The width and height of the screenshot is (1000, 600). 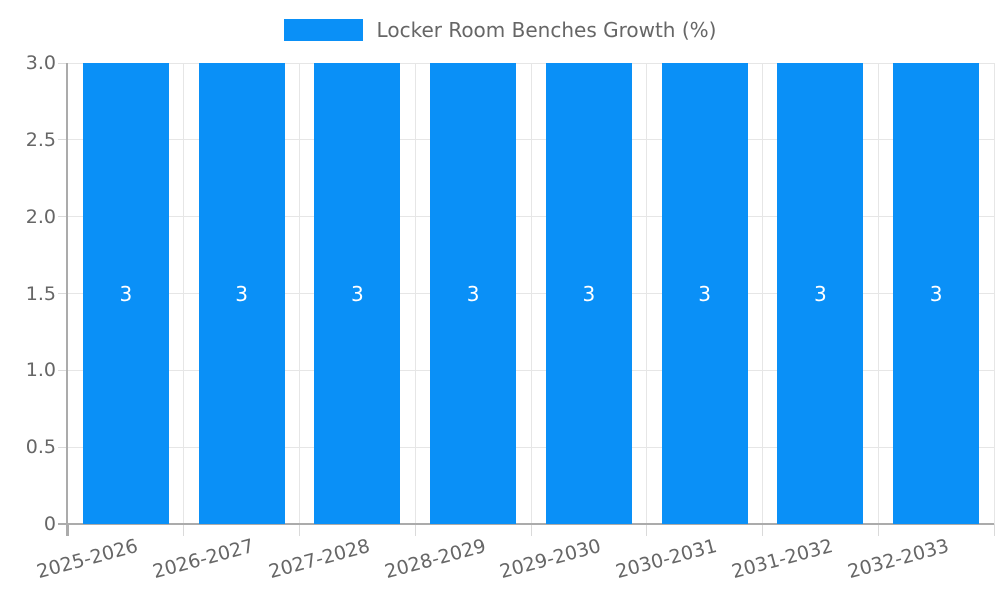 What do you see at coordinates (67, 299) in the screenshot?
I see `y-axis-line` at bounding box center [67, 299].